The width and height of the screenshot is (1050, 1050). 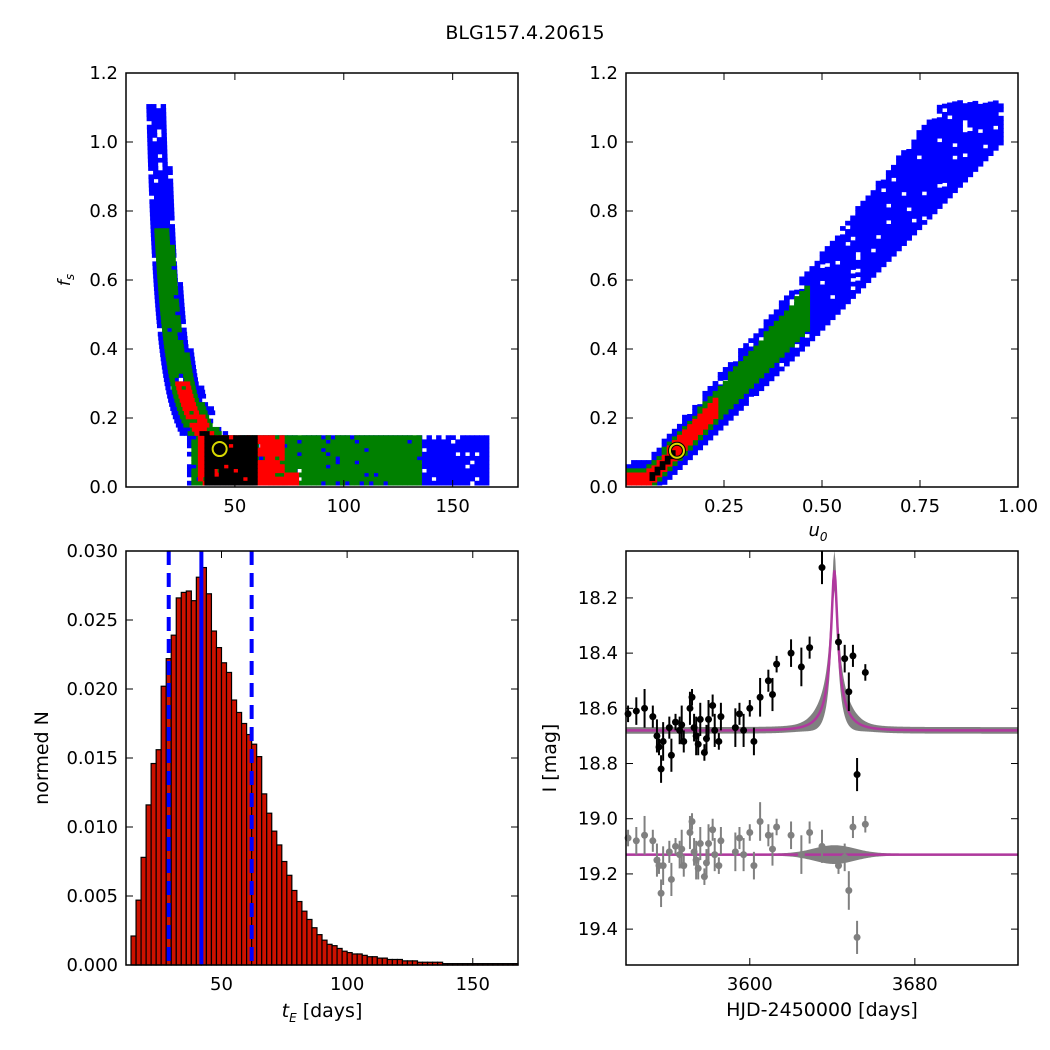 I want to click on y-tick-label: 19.0, so click(x=598, y=819).